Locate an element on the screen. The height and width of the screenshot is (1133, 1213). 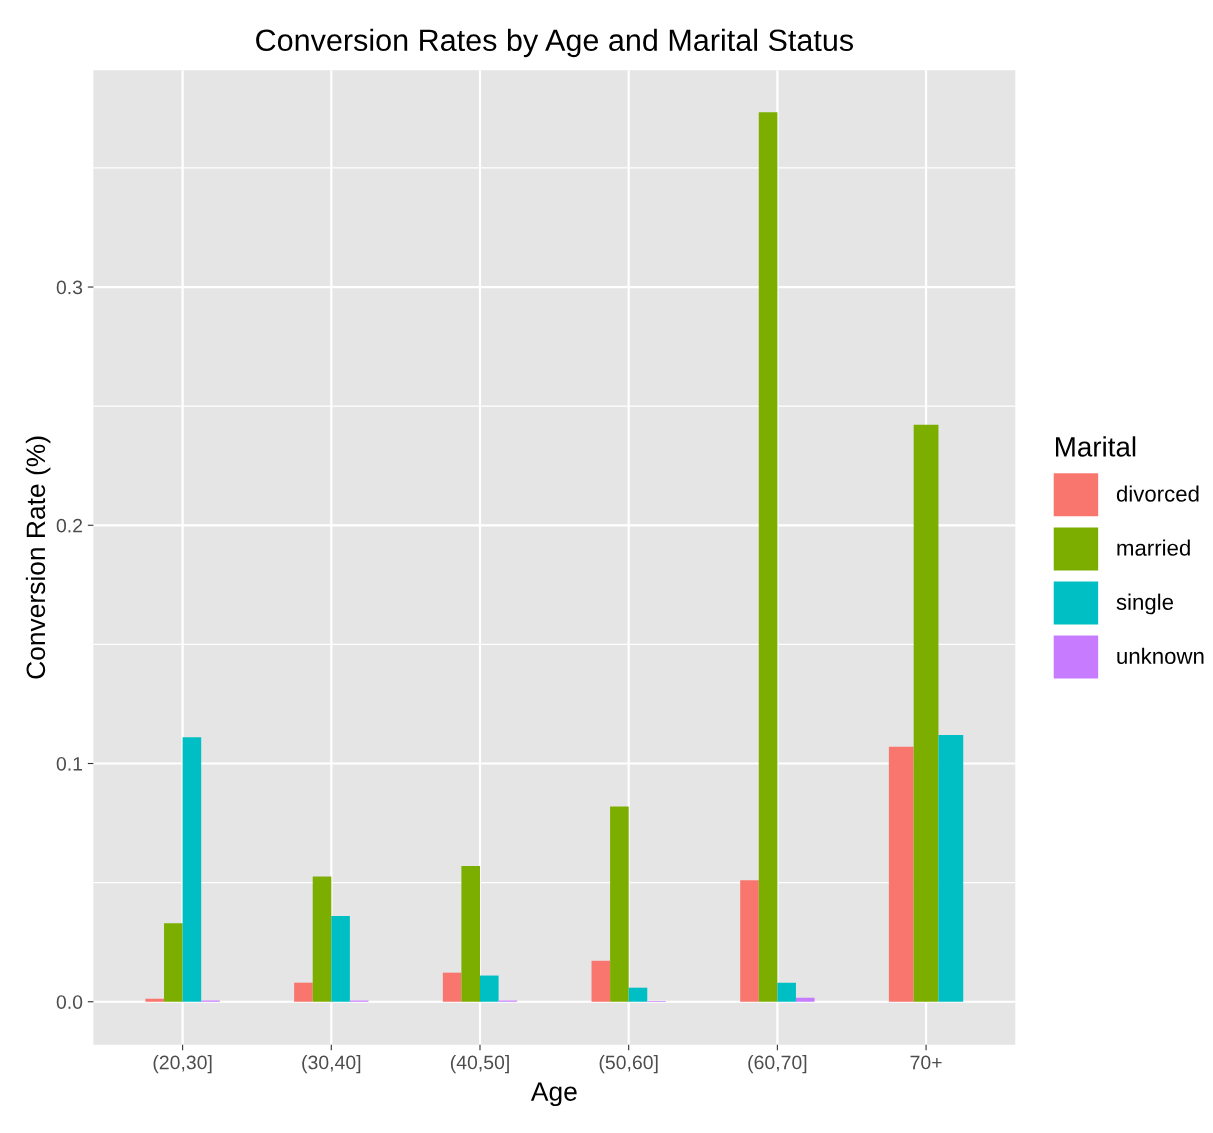
x-tick-label: (20,30] is located at coordinates (182, 1064).